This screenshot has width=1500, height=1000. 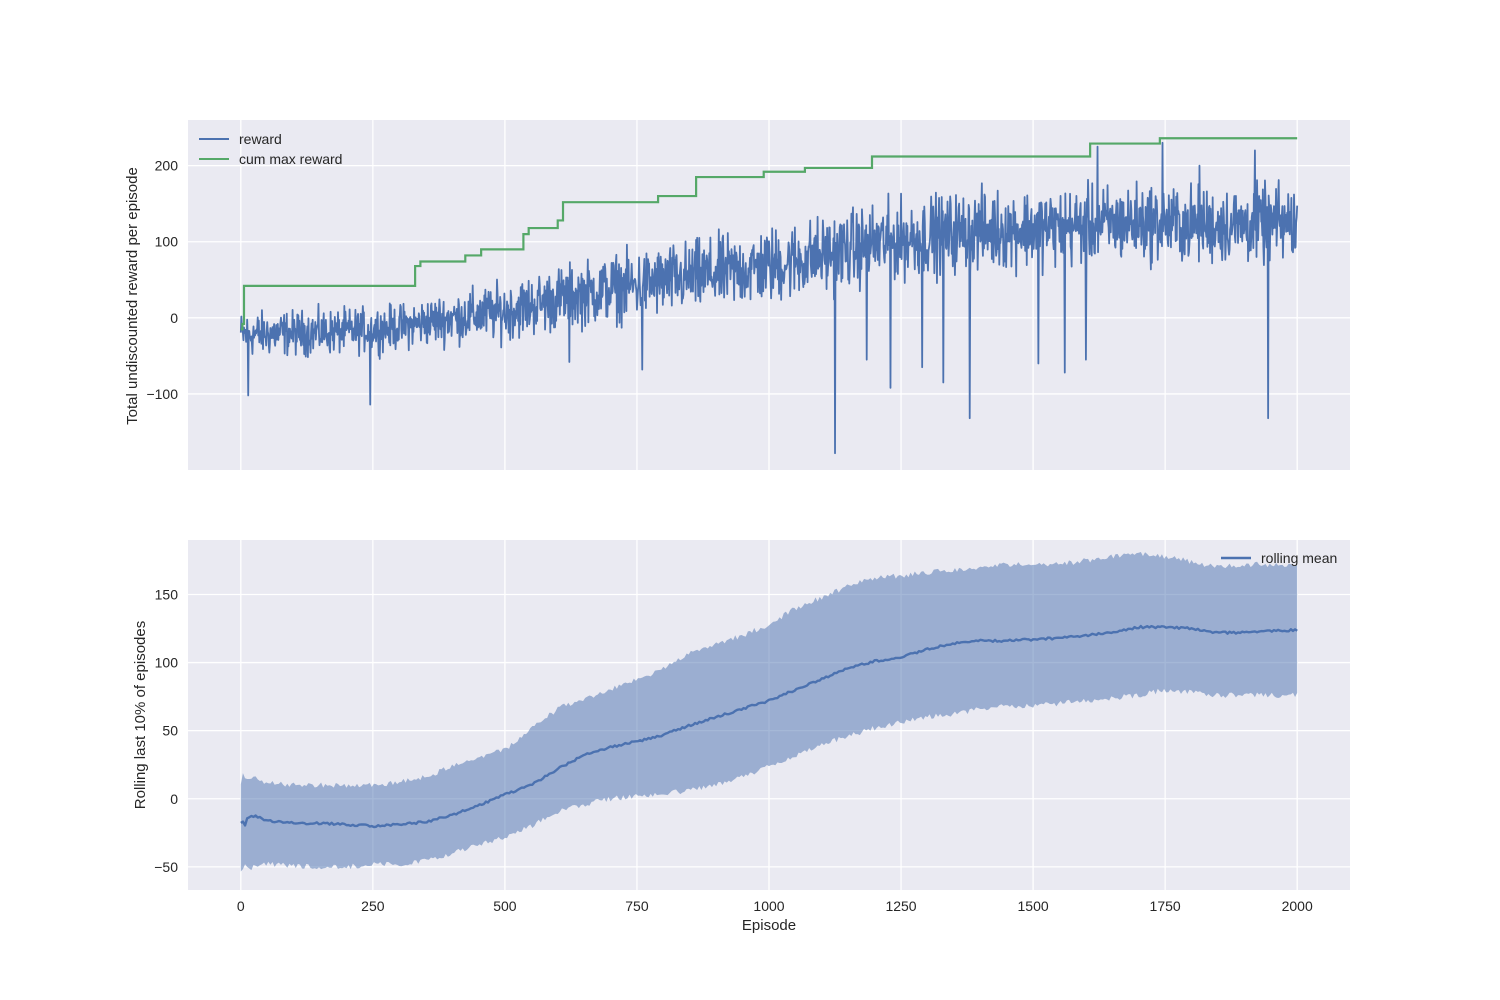 What do you see at coordinates (637, 906) in the screenshot?
I see `x-tick-label-750: 750` at bounding box center [637, 906].